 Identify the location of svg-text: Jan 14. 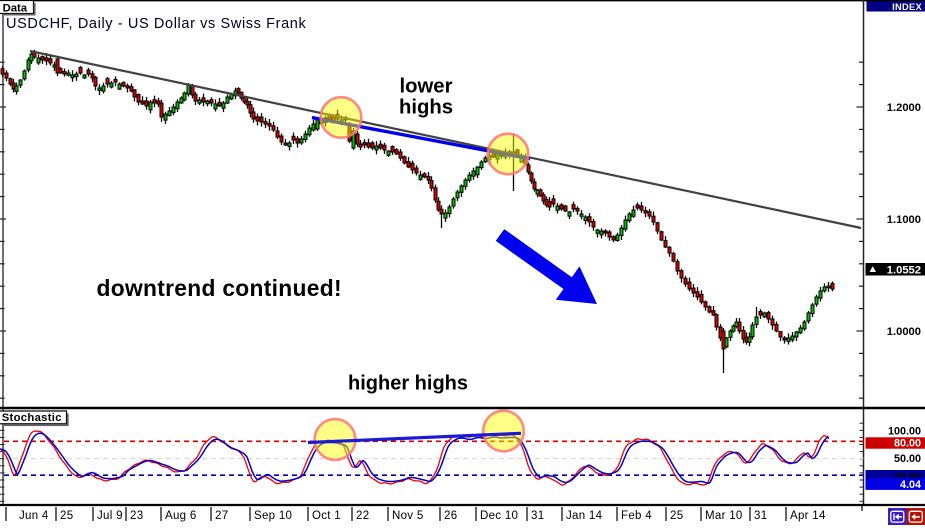
(584, 516).